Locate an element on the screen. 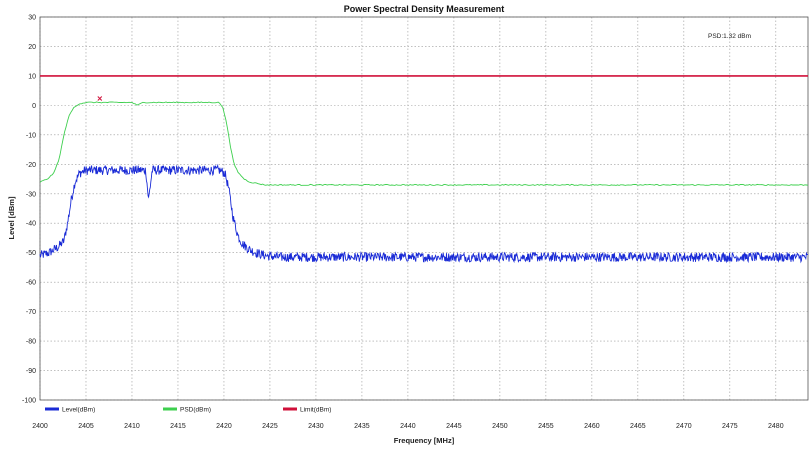 This screenshot has height=452, width=809. x-tick-label: 2450 is located at coordinates (500, 426).